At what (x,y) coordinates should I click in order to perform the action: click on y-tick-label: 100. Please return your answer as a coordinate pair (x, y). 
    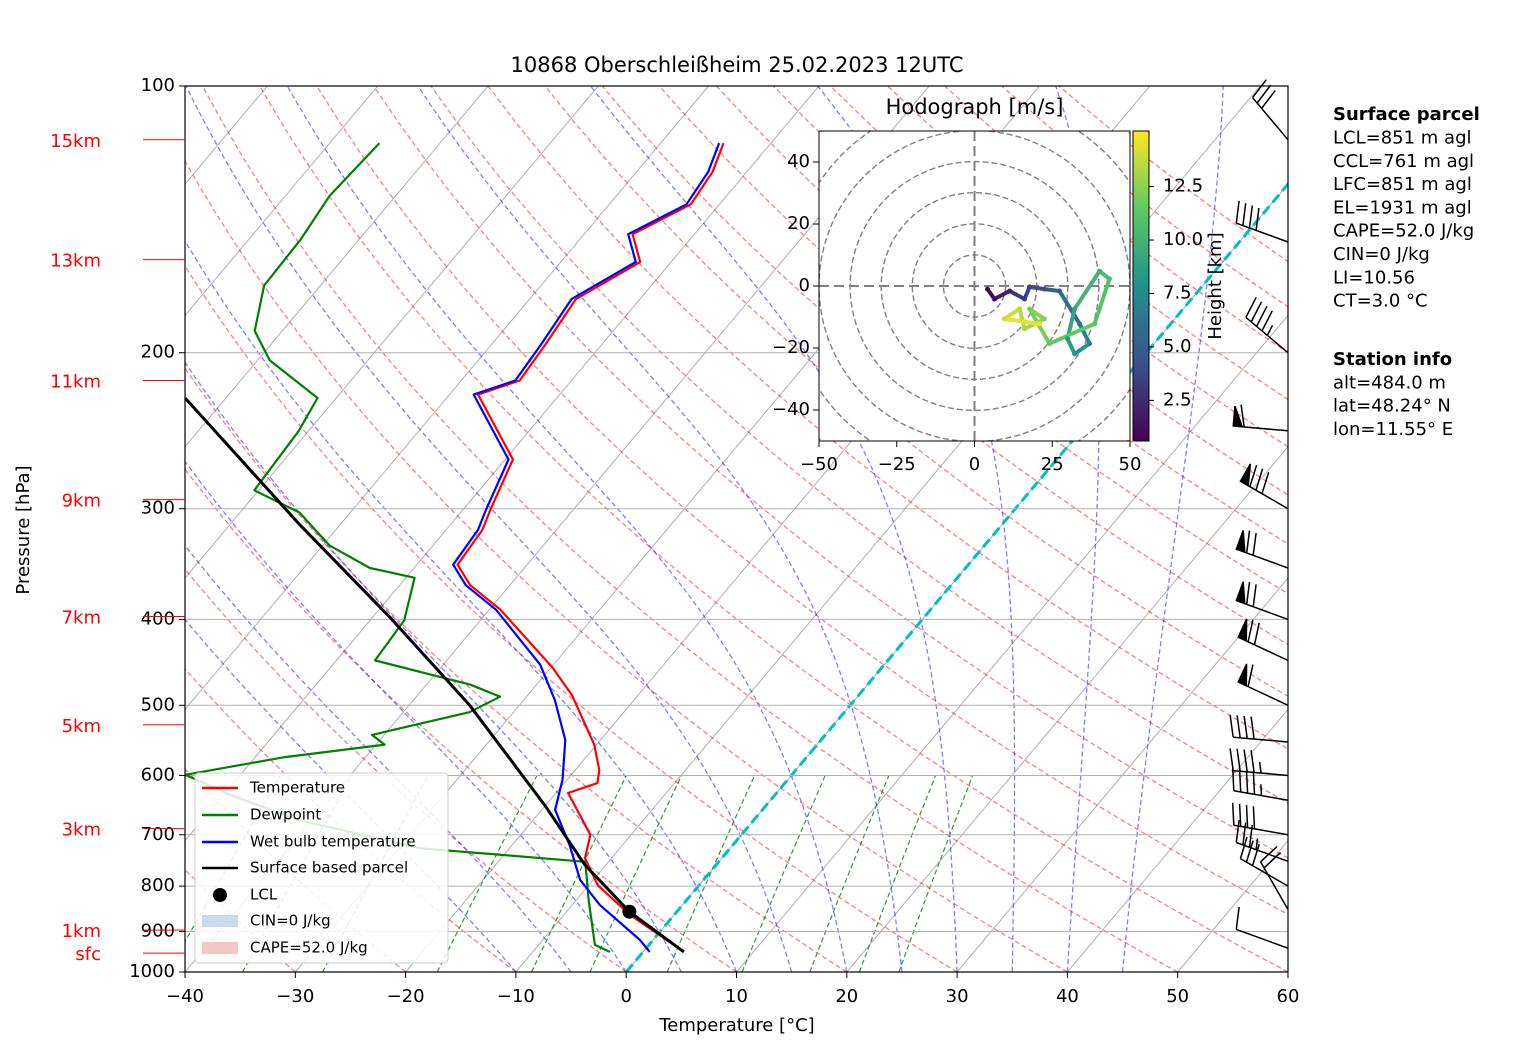
    Looking at the image, I should click on (158, 85).